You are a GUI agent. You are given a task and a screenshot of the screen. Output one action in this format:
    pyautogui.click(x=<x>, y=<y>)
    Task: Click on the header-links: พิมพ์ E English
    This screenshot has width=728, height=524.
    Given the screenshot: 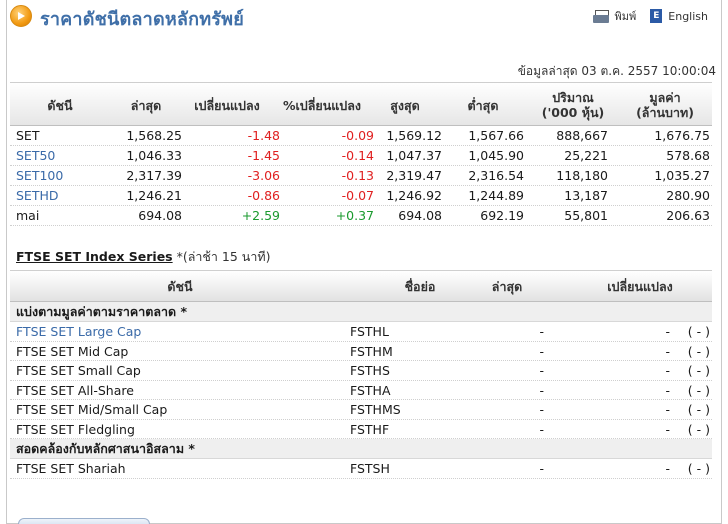 What is the action you would take?
    pyautogui.click(x=650, y=16)
    